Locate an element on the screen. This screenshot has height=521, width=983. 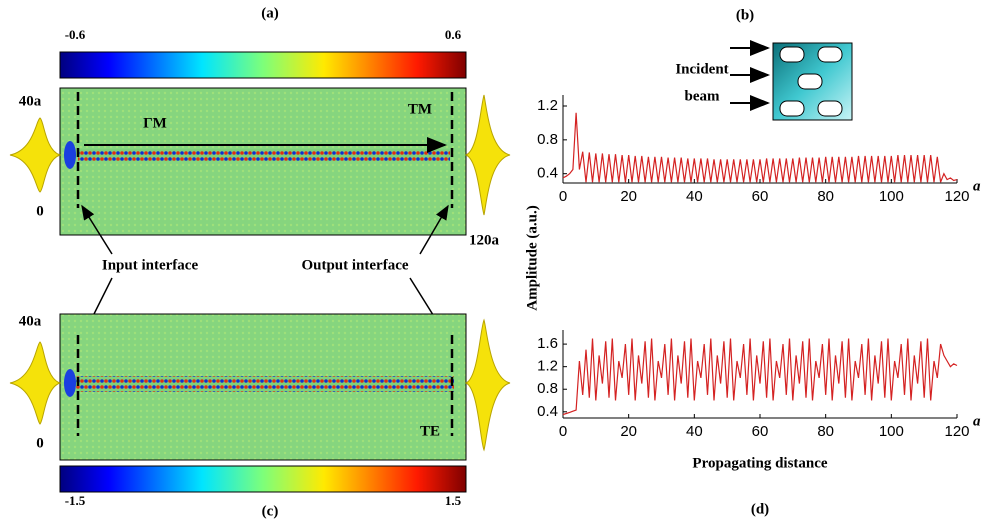
field-map is located at coordinates (263, 161).